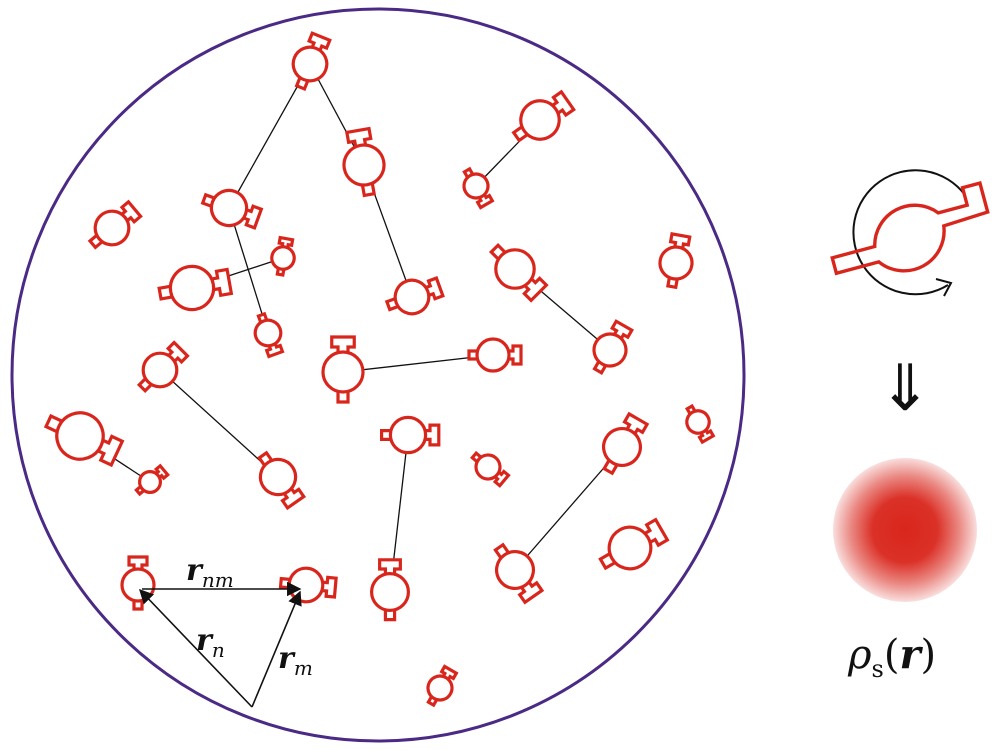  Describe the element at coordinates (905, 389) in the screenshot. I see `implies-arrow: ⇓` at that location.